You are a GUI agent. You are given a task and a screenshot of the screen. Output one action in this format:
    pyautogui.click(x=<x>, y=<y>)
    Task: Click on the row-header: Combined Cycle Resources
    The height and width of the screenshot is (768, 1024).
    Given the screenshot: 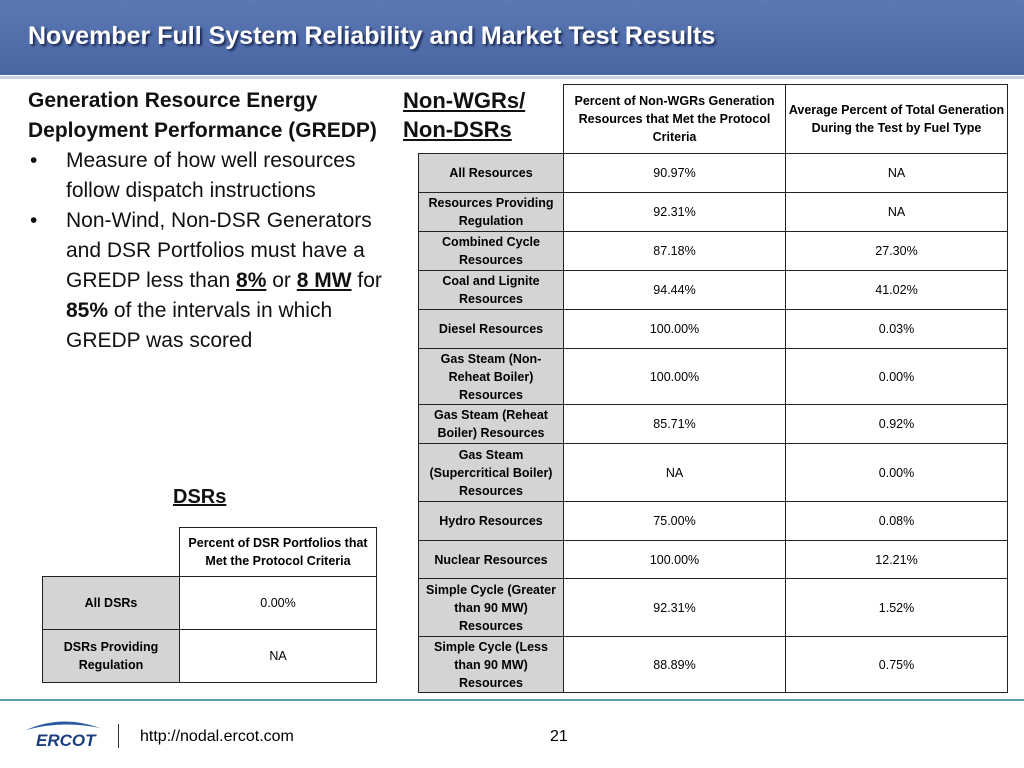 What is the action you would take?
    pyautogui.click(x=491, y=251)
    